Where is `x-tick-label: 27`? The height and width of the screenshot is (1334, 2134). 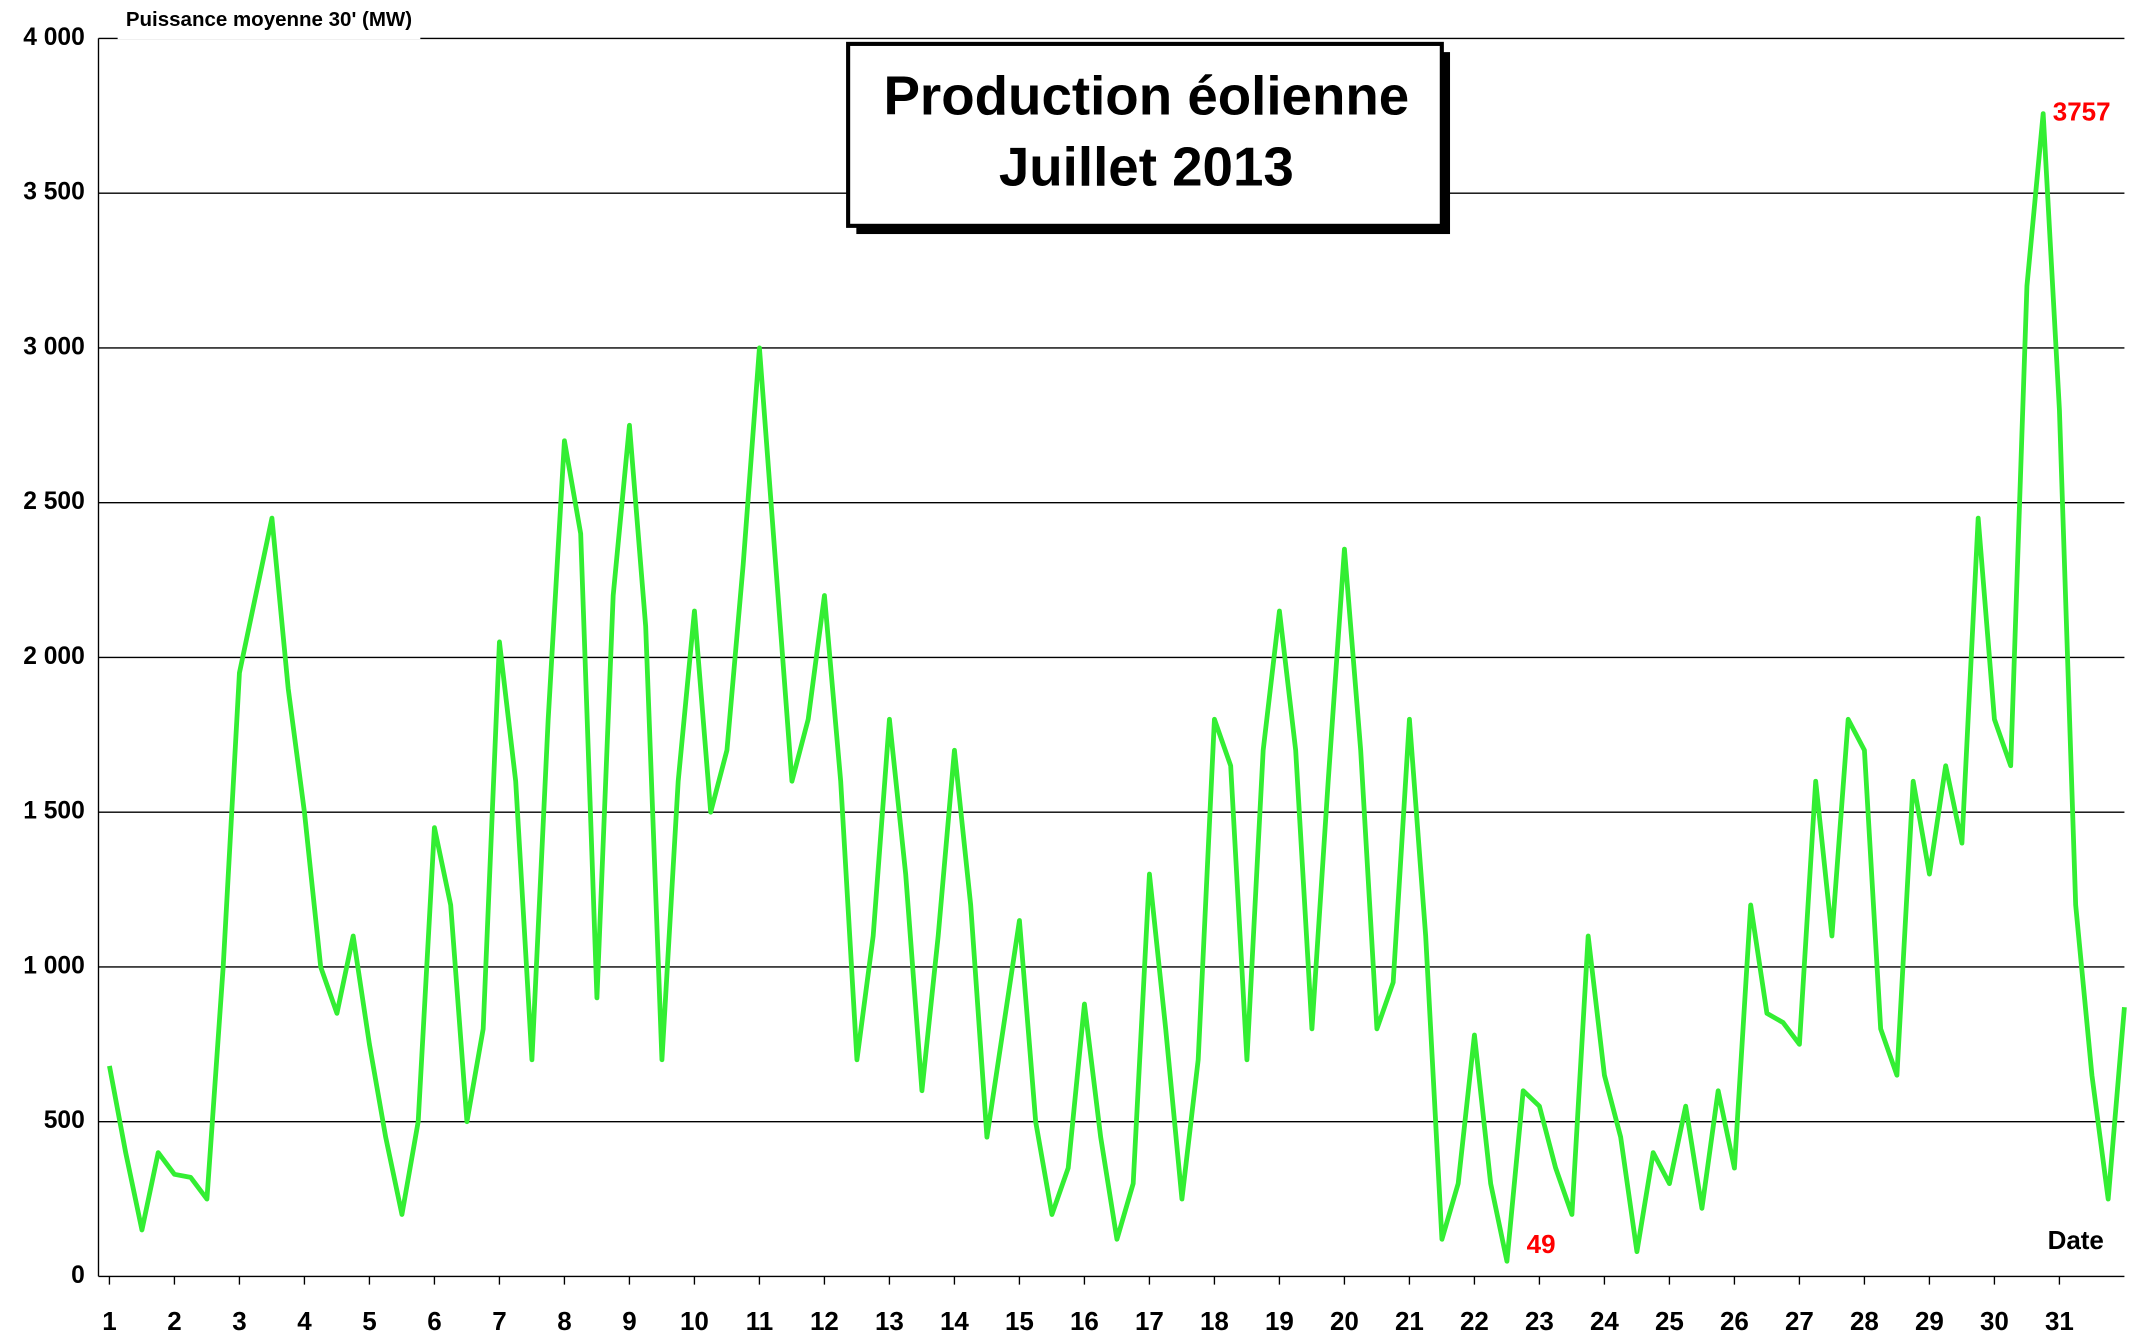
x-tick-label: 27 is located at coordinates (1799, 1320).